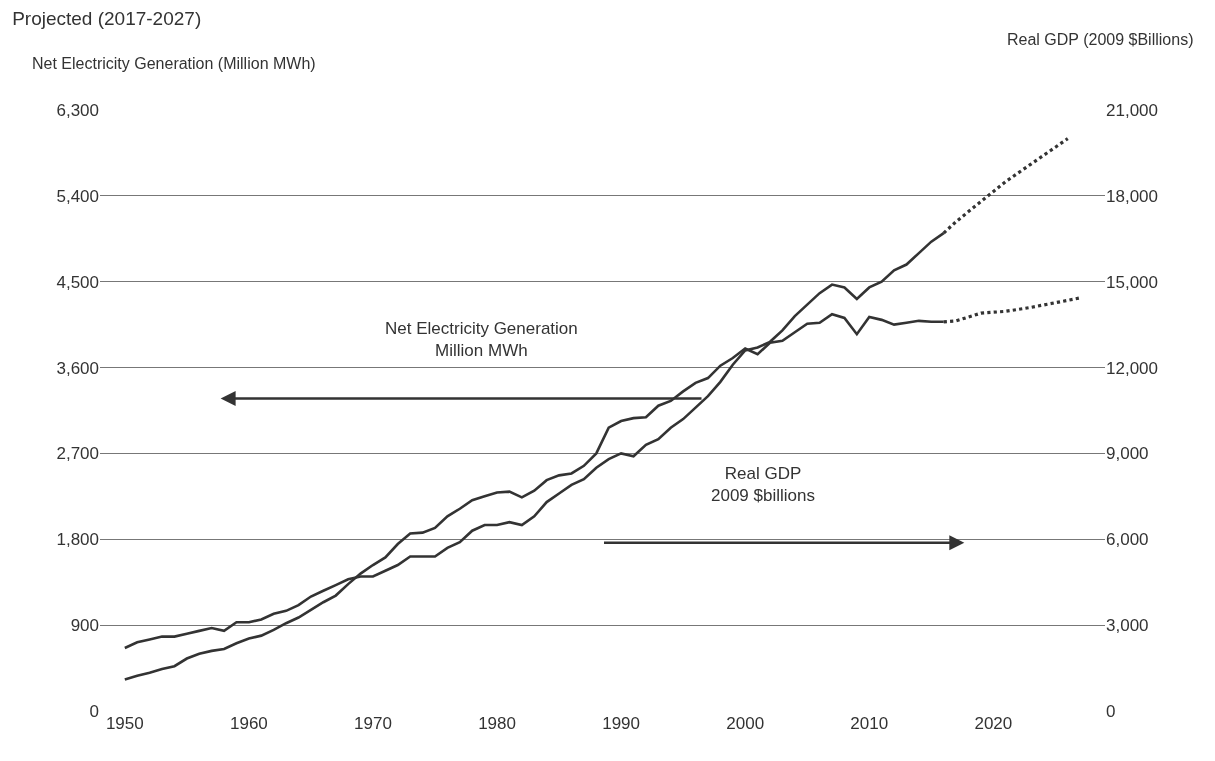 The width and height of the screenshot is (1215, 761). What do you see at coordinates (993, 723) in the screenshot?
I see `x-tick-label: 2020` at bounding box center [993, 723].